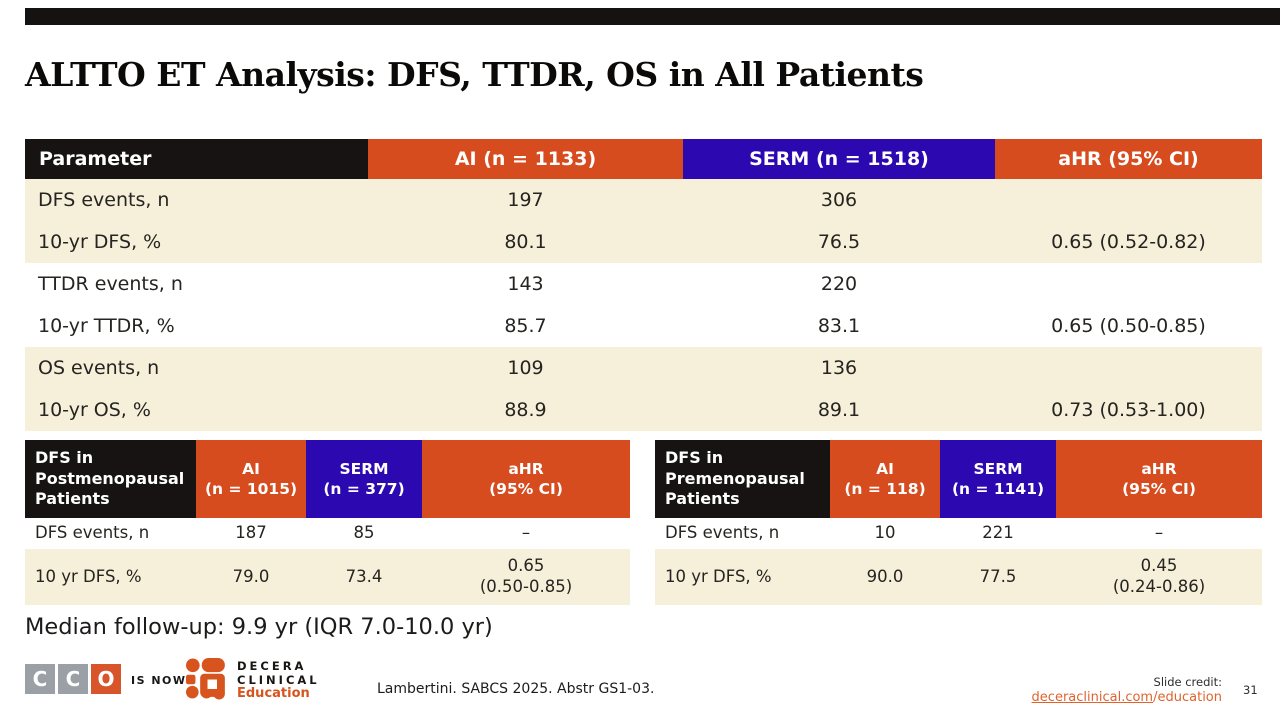 Image resolution: width=1280 pixels, height=720 pixels. I want to click on value-cell: 83.1, so click(839, 326).